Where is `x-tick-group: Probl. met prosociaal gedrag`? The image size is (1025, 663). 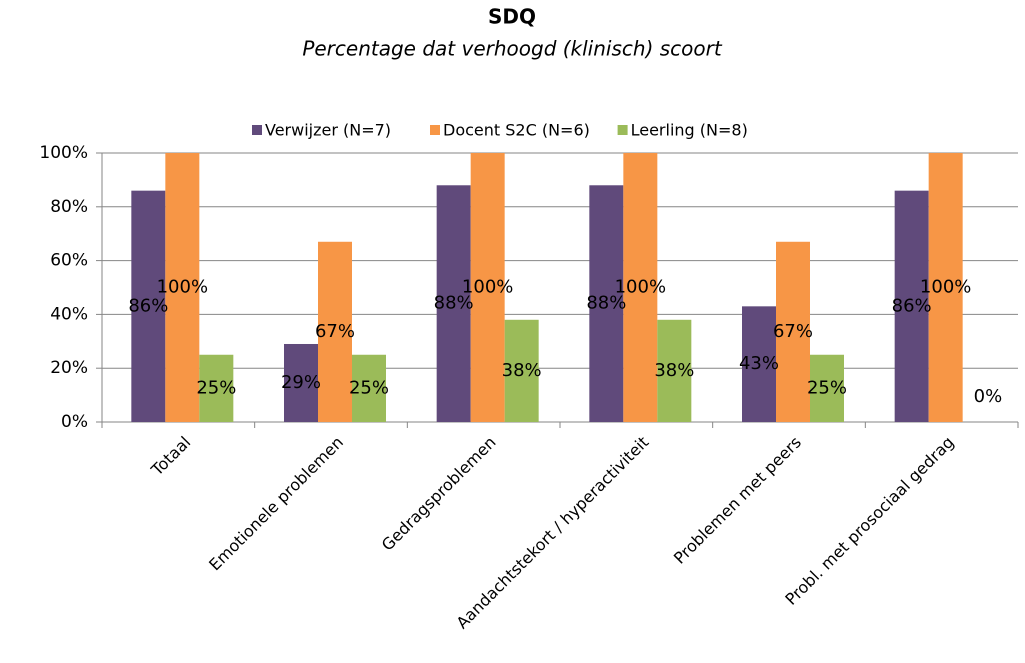 x-tick-group: Probl. met prosociaal gedrag is located at coordinates (869, 521).